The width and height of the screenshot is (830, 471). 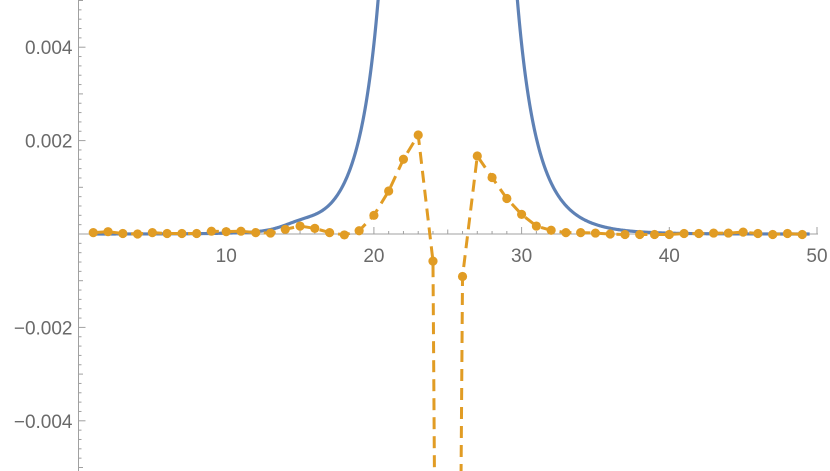 What do you see at coordinates (373, 256) in the screenshot?
I see `x-tick-label: 20` at bounding box center [373, 256].